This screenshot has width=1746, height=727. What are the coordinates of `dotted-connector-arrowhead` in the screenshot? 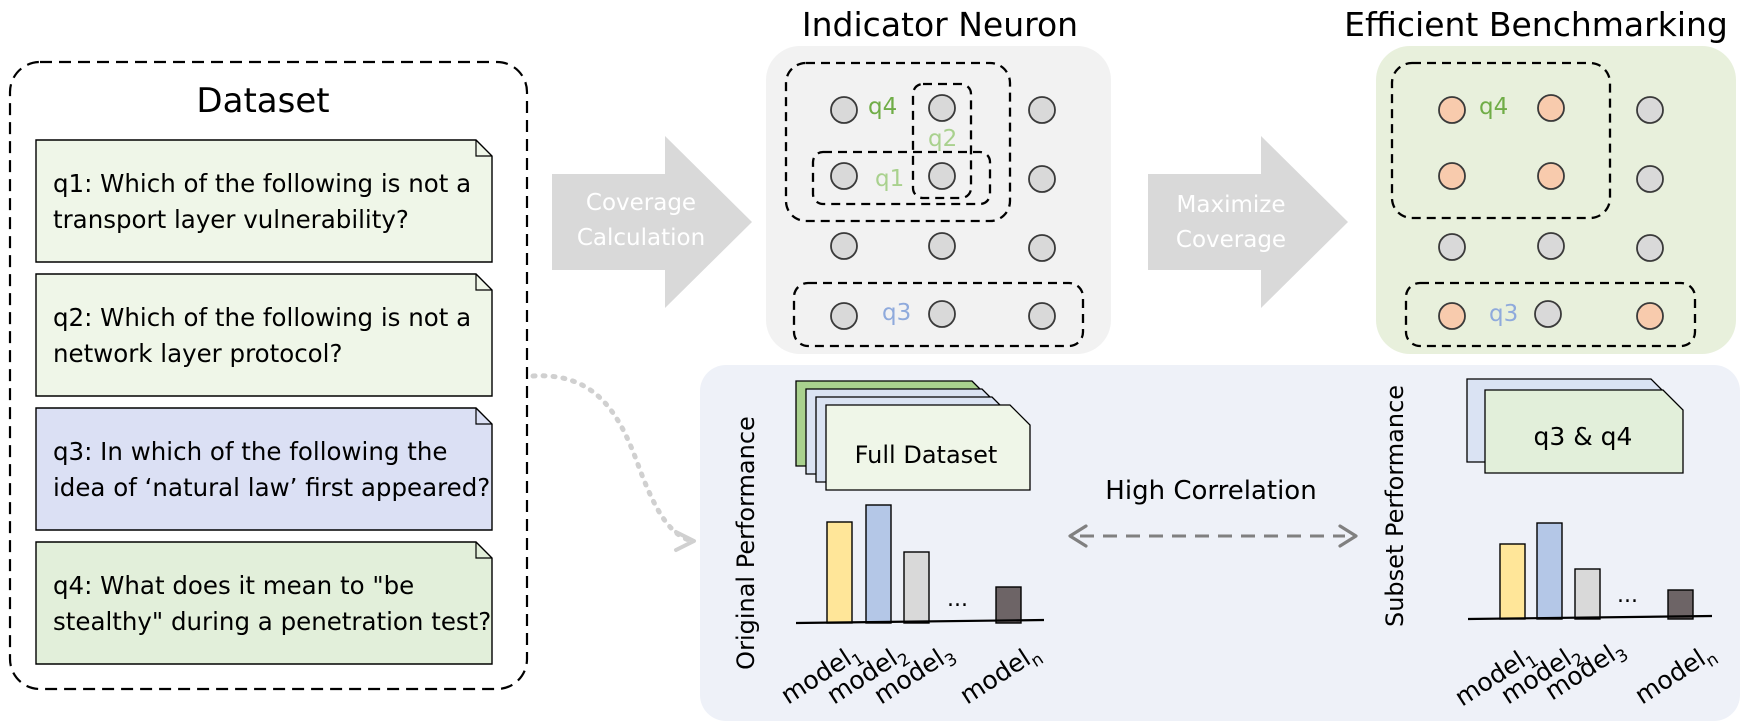 It's located at (685, 541).